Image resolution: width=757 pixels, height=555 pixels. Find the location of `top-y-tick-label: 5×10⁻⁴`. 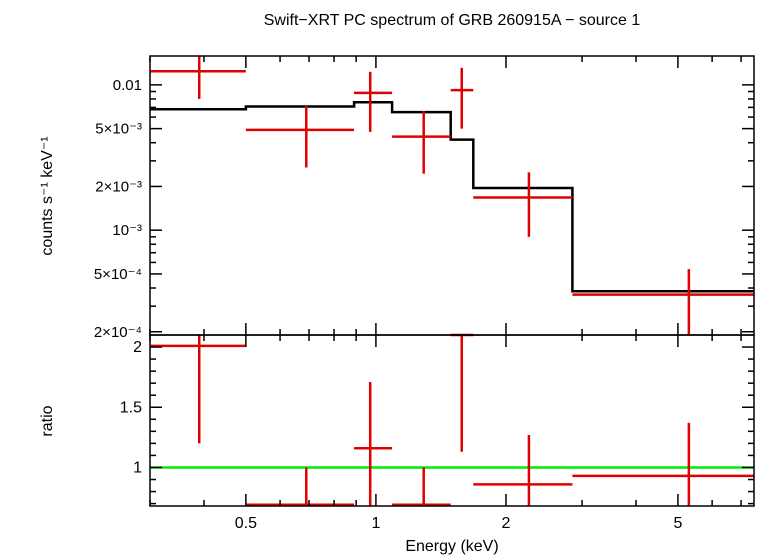

top-y-tick-label: 5×10⁻⁴ is located at coordinates (118, 274).